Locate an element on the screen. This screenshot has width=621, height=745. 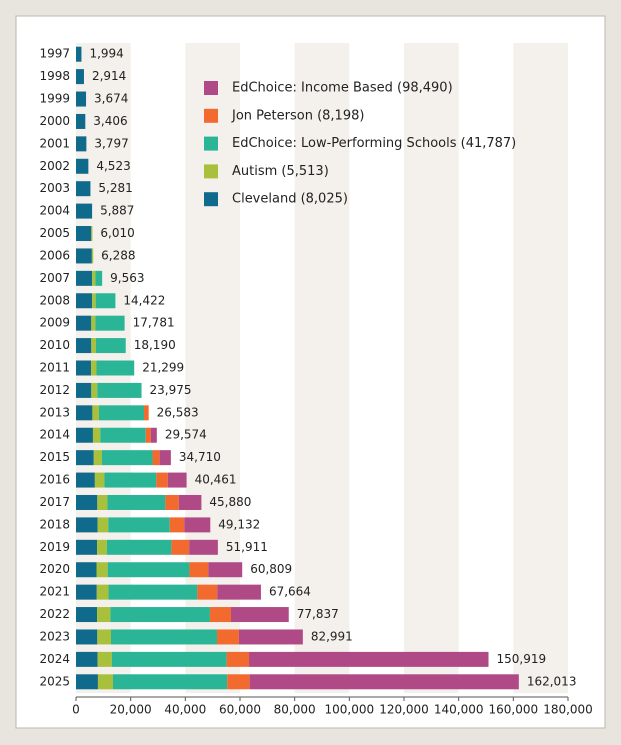
total-label: 150,919 is located at coordinates (522, 659).